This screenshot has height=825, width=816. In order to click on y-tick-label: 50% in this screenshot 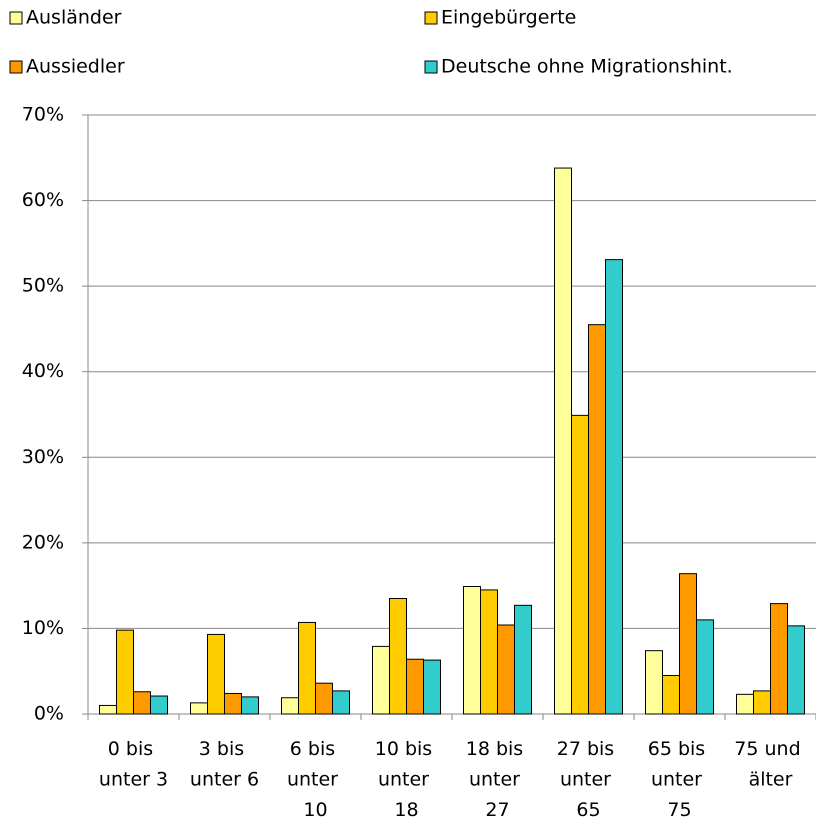, I will do `click(43, 286)`.